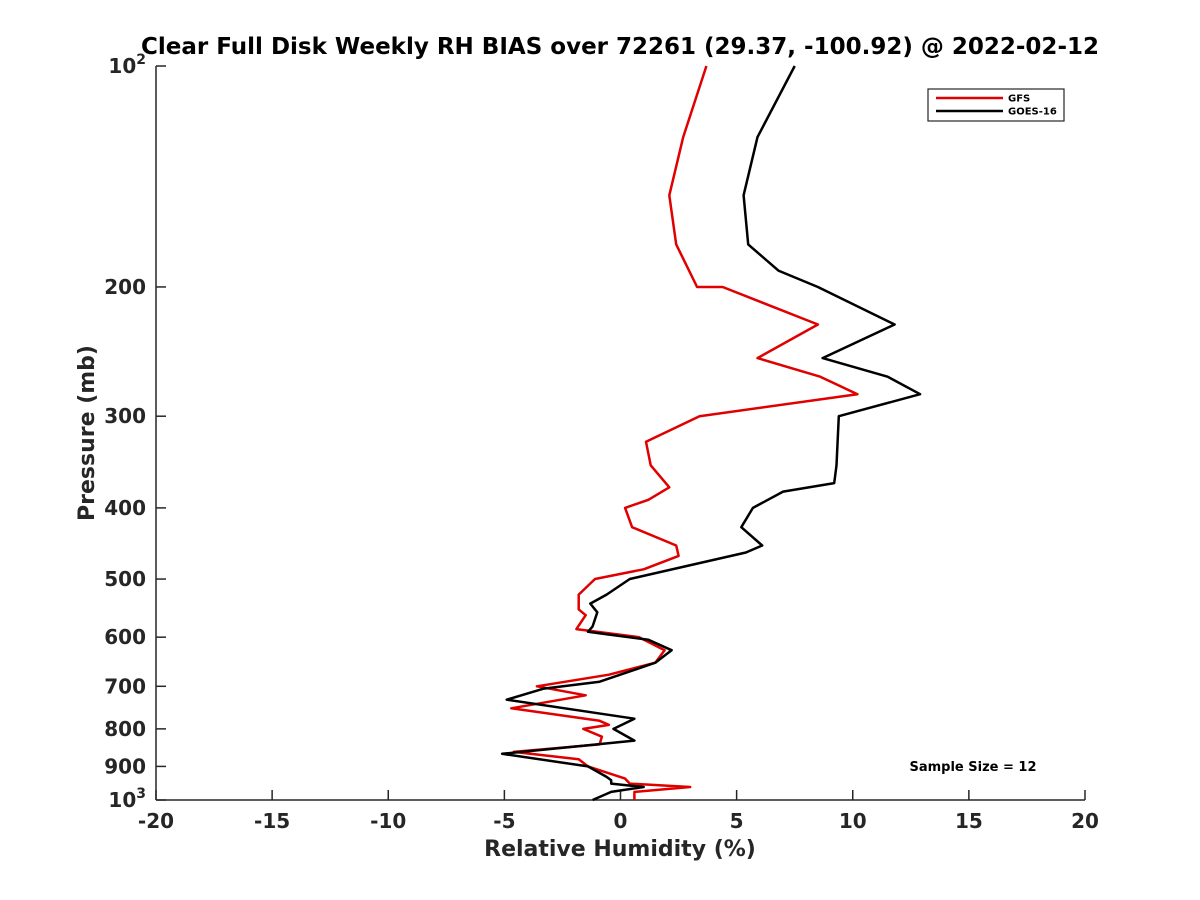  Describe the element at coordinates (127, 799) in the screenshot. I see `y-tick-label: 10³` at that location.